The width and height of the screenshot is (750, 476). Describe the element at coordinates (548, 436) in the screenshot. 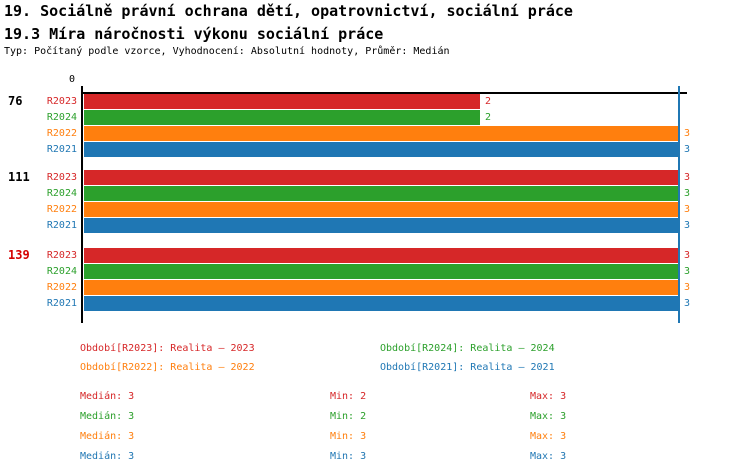

I see `stat-max-R2022: Max: 3` at that location.